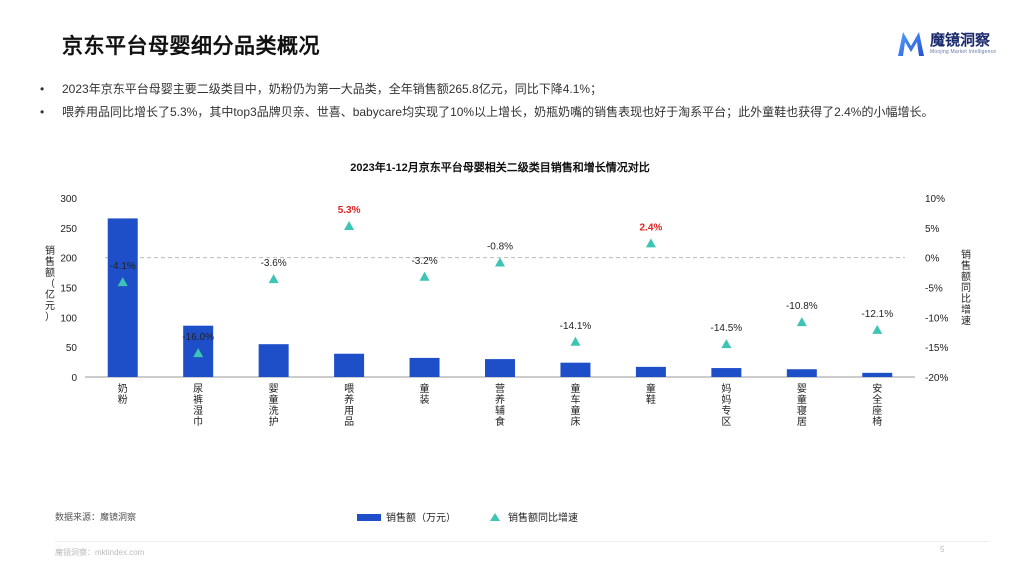  What do you see at coordinates (123, 394) in the screenshot?
I see `x-tick-label: 奶粉` at bounding box center [123, 394].